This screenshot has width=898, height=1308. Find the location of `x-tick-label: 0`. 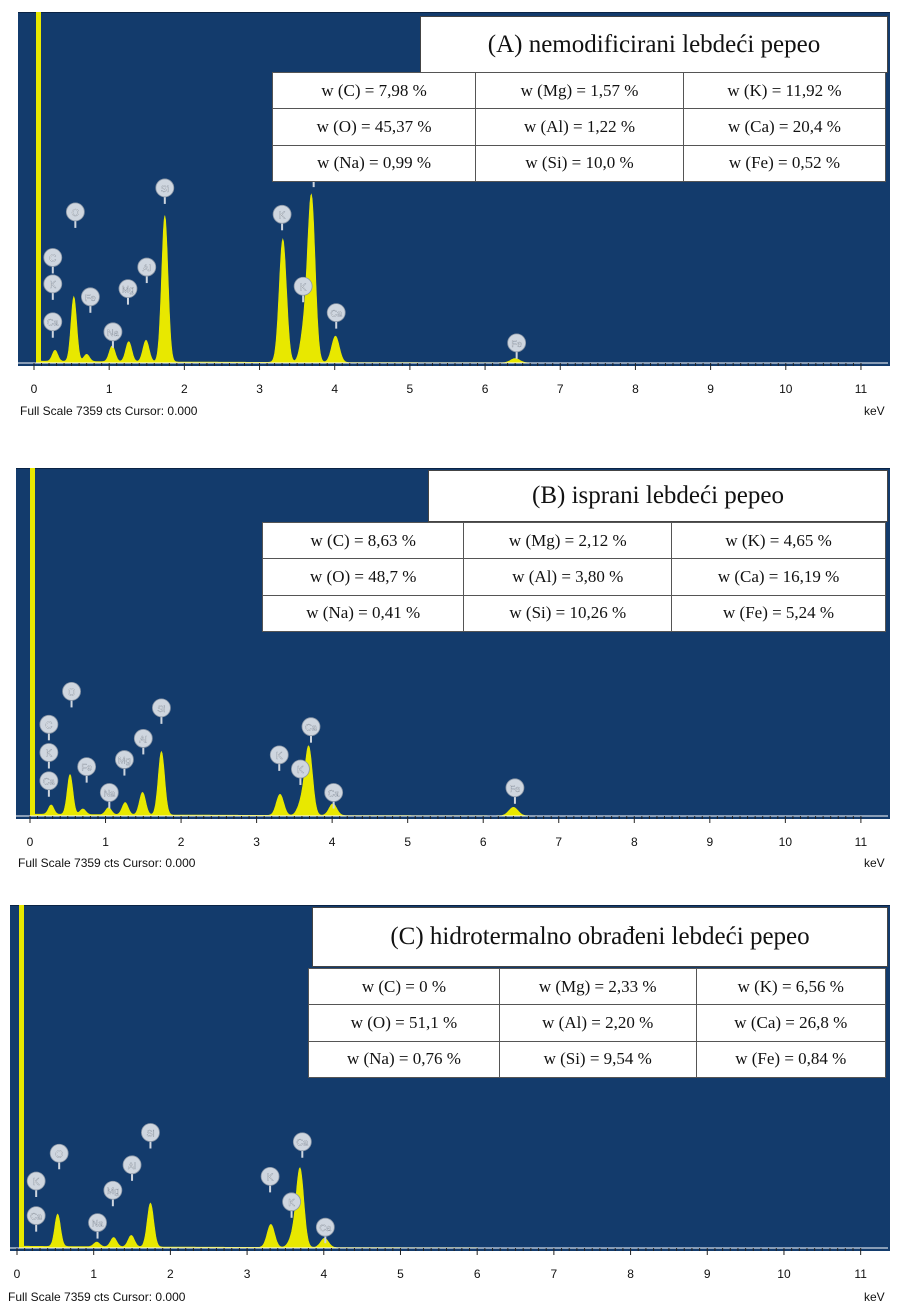

x-tick-label: 0 is located at coordinates (17, 1274).